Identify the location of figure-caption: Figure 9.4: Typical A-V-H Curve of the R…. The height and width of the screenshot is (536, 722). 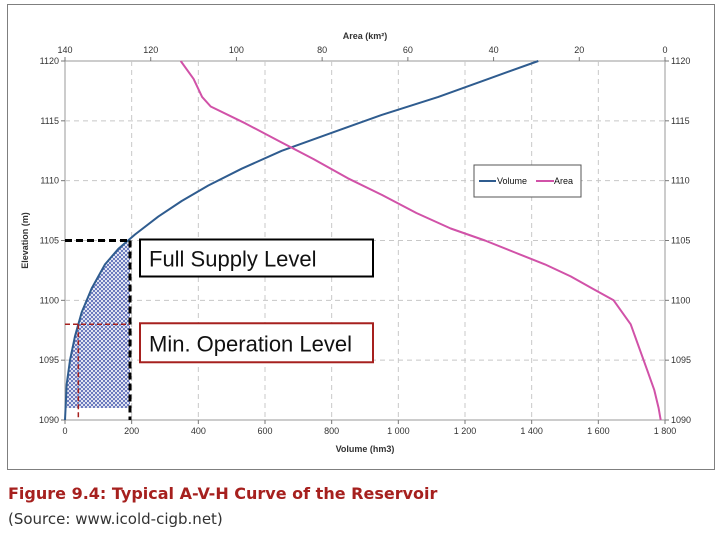
(223, 493).